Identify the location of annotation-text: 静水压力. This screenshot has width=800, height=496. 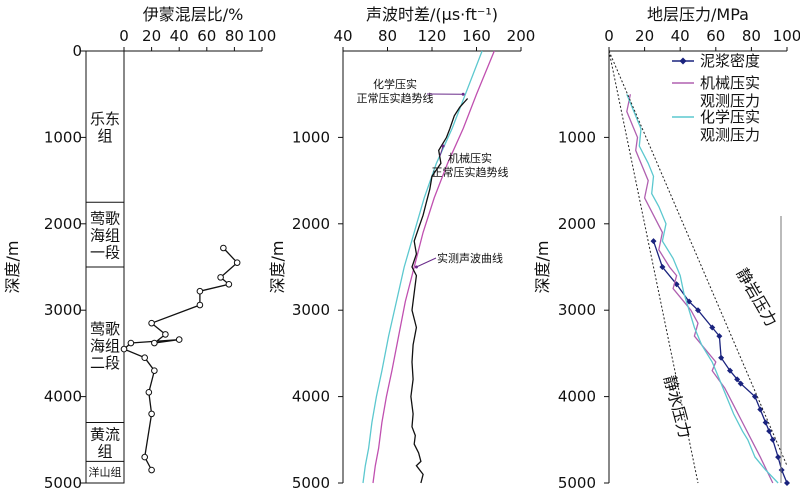
(677, 406).